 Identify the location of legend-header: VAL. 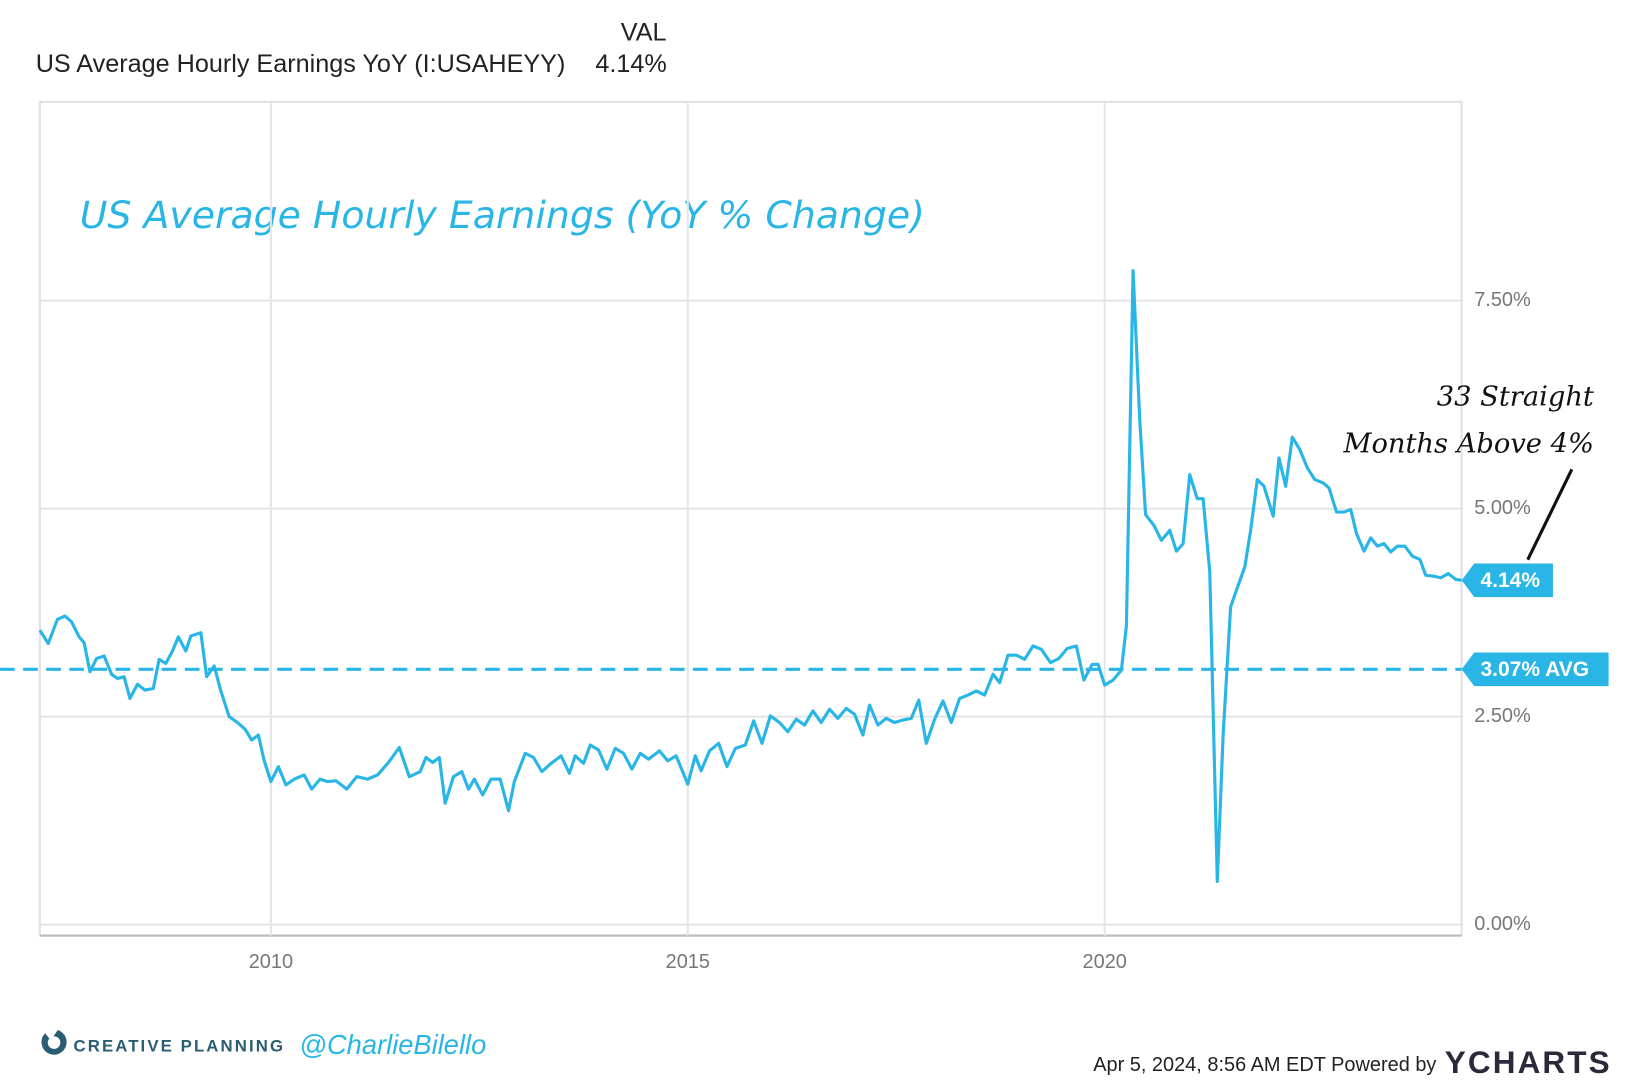
(644, 32).